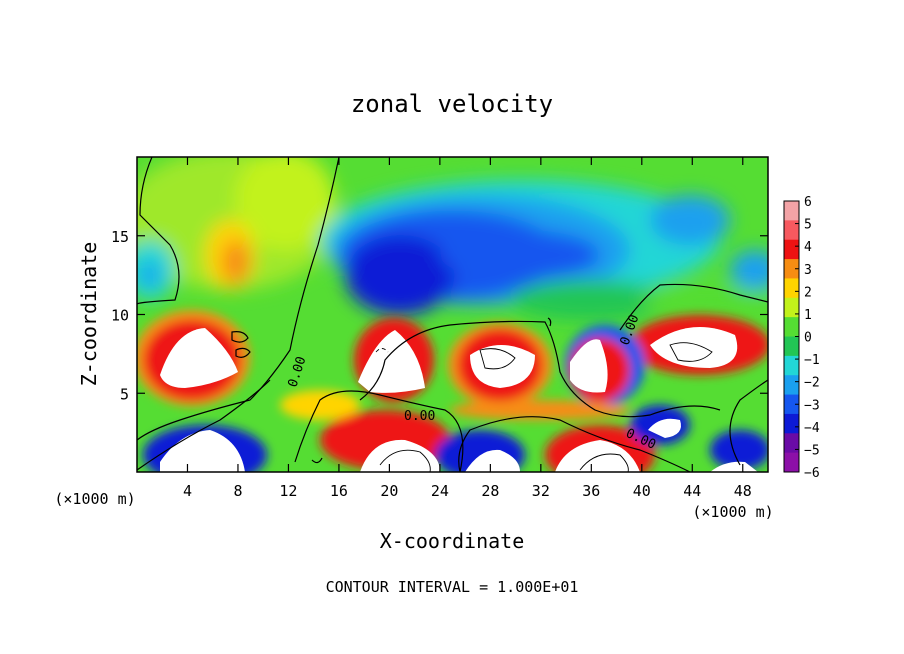 Image resolution: width=904 pixels, height=654 pixels. What do you see at coordinates (812, 405) in the screenshot?
I see `colorbar-label: −3` at bounding box center [812, 405].